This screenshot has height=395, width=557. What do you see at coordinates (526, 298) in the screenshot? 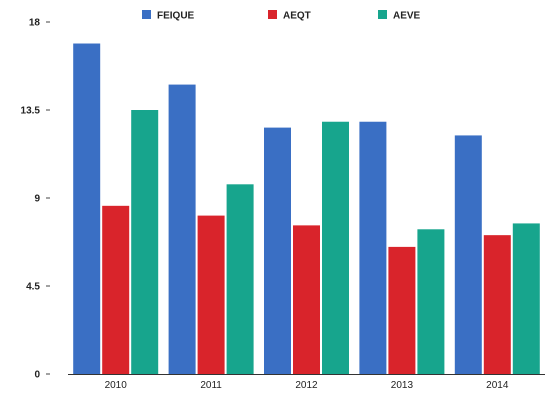
I see `bar-aeve-2014` at bounding box center [526, 298].